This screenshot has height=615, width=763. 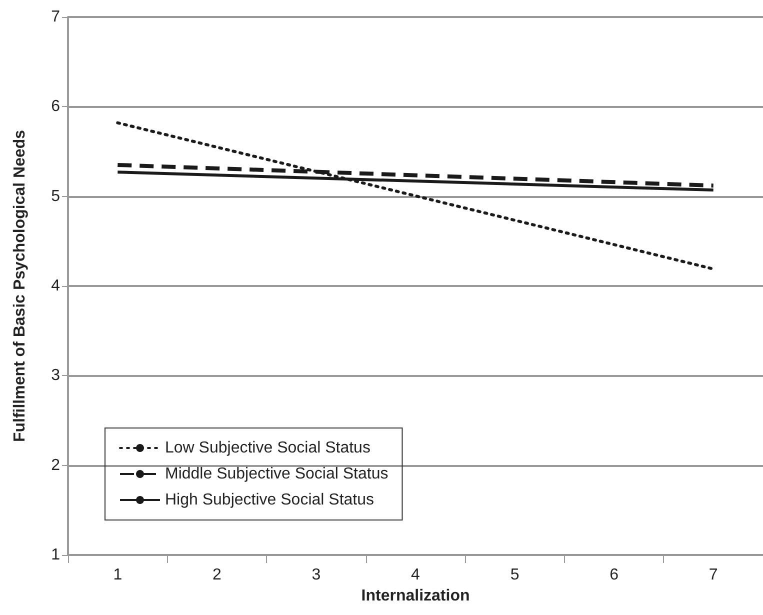 I want to click on x-tick-label: 6, so click(x=614, y=575).